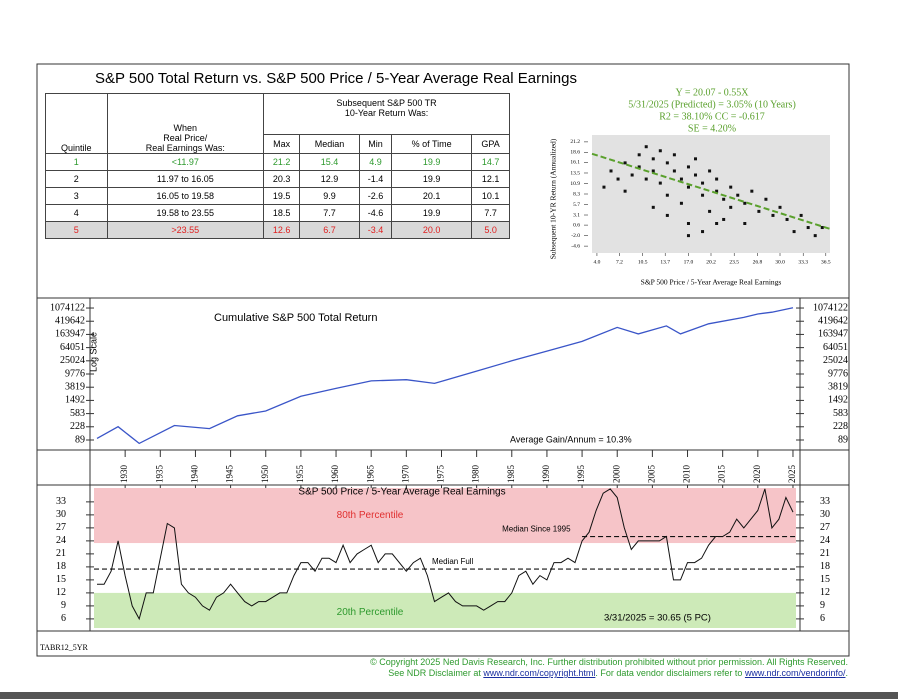 The width and height of the screenshot is (898, 699). Describe the element at coordinates (277, 213) in the screenshot. I see `table-row: 4 19.58 to 23.55 18.5 7.7 -4.6 19.9 7.7` at that location.